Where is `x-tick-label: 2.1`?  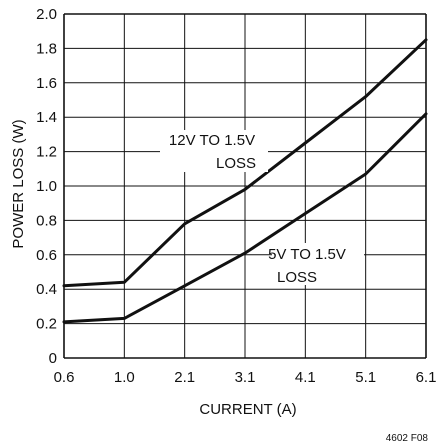
x-tick-label: 2.1 is located at coordinates (184, 377).